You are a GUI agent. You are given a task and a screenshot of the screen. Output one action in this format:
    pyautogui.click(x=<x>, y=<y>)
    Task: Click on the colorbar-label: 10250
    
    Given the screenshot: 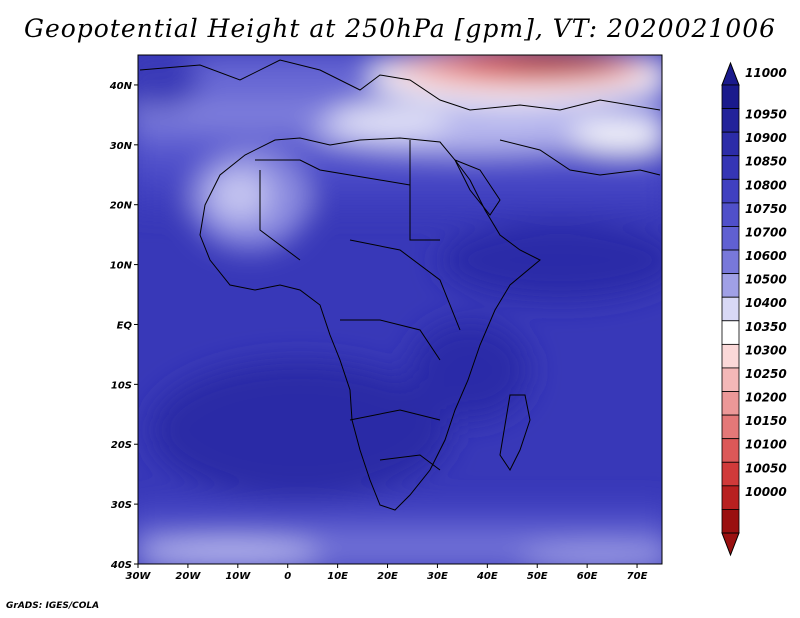 What is the action you would take?
    pyautogui.click(x=766, y=374)
    